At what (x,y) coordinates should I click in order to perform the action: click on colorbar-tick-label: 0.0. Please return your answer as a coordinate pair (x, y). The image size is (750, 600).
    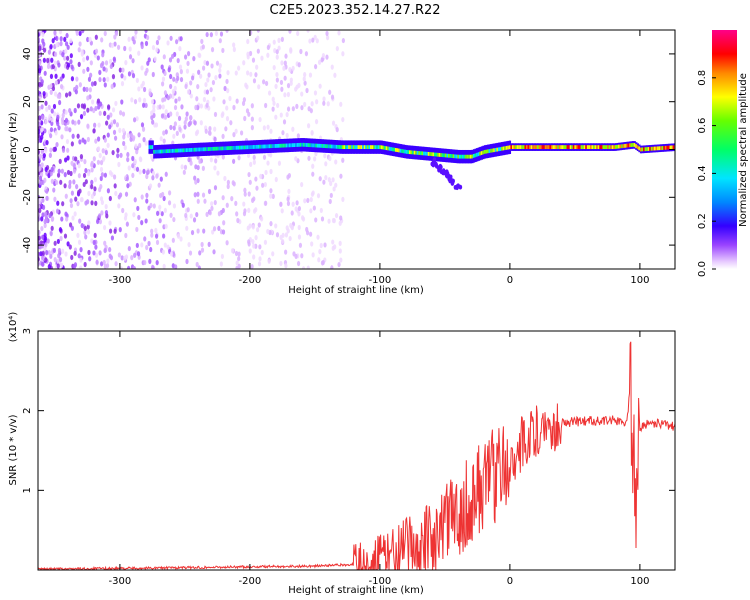
    Looking at the image, I should click on (702, 269).